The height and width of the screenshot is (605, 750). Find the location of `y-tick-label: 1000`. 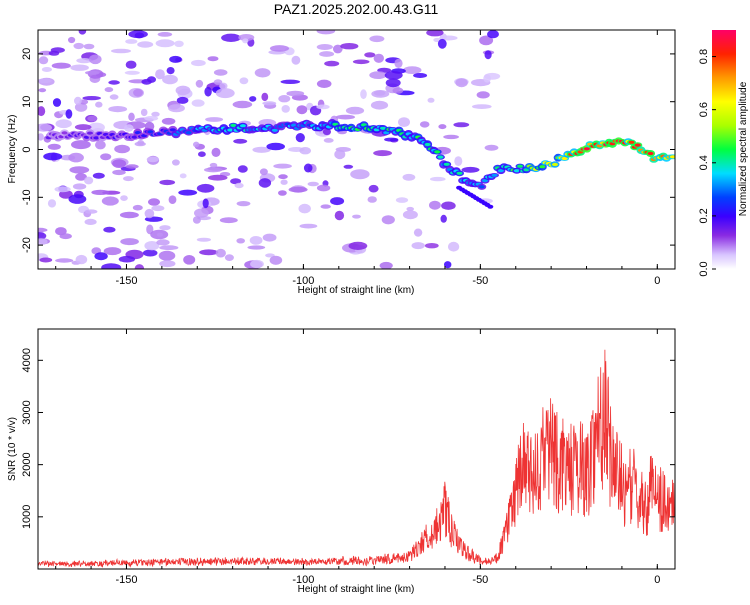

y-tick-label: 1000 is located at coordinates (27, 517).